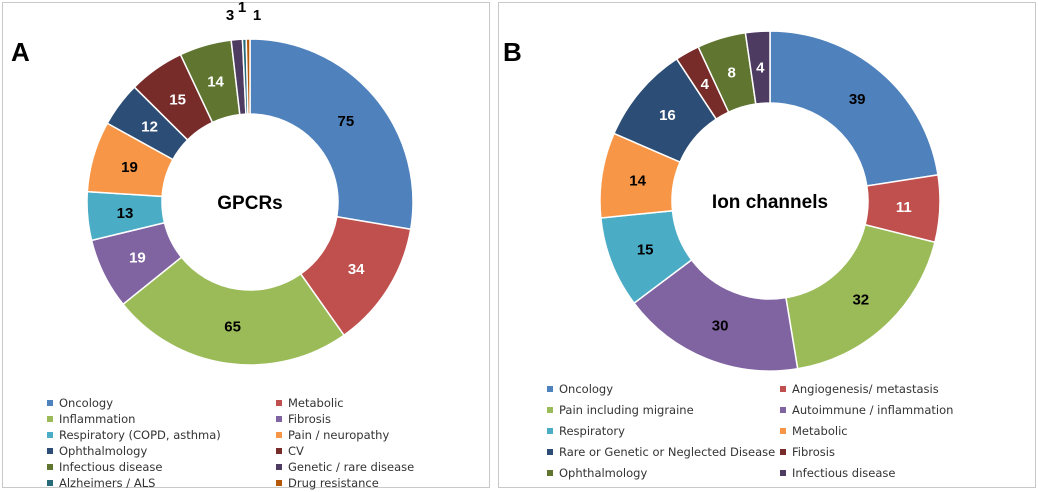  What do you see at coordinates (865, 389) in the screenshot?
I see `legend-label: Angiogenesis/ metastasis` at bounding box center [865, 389].